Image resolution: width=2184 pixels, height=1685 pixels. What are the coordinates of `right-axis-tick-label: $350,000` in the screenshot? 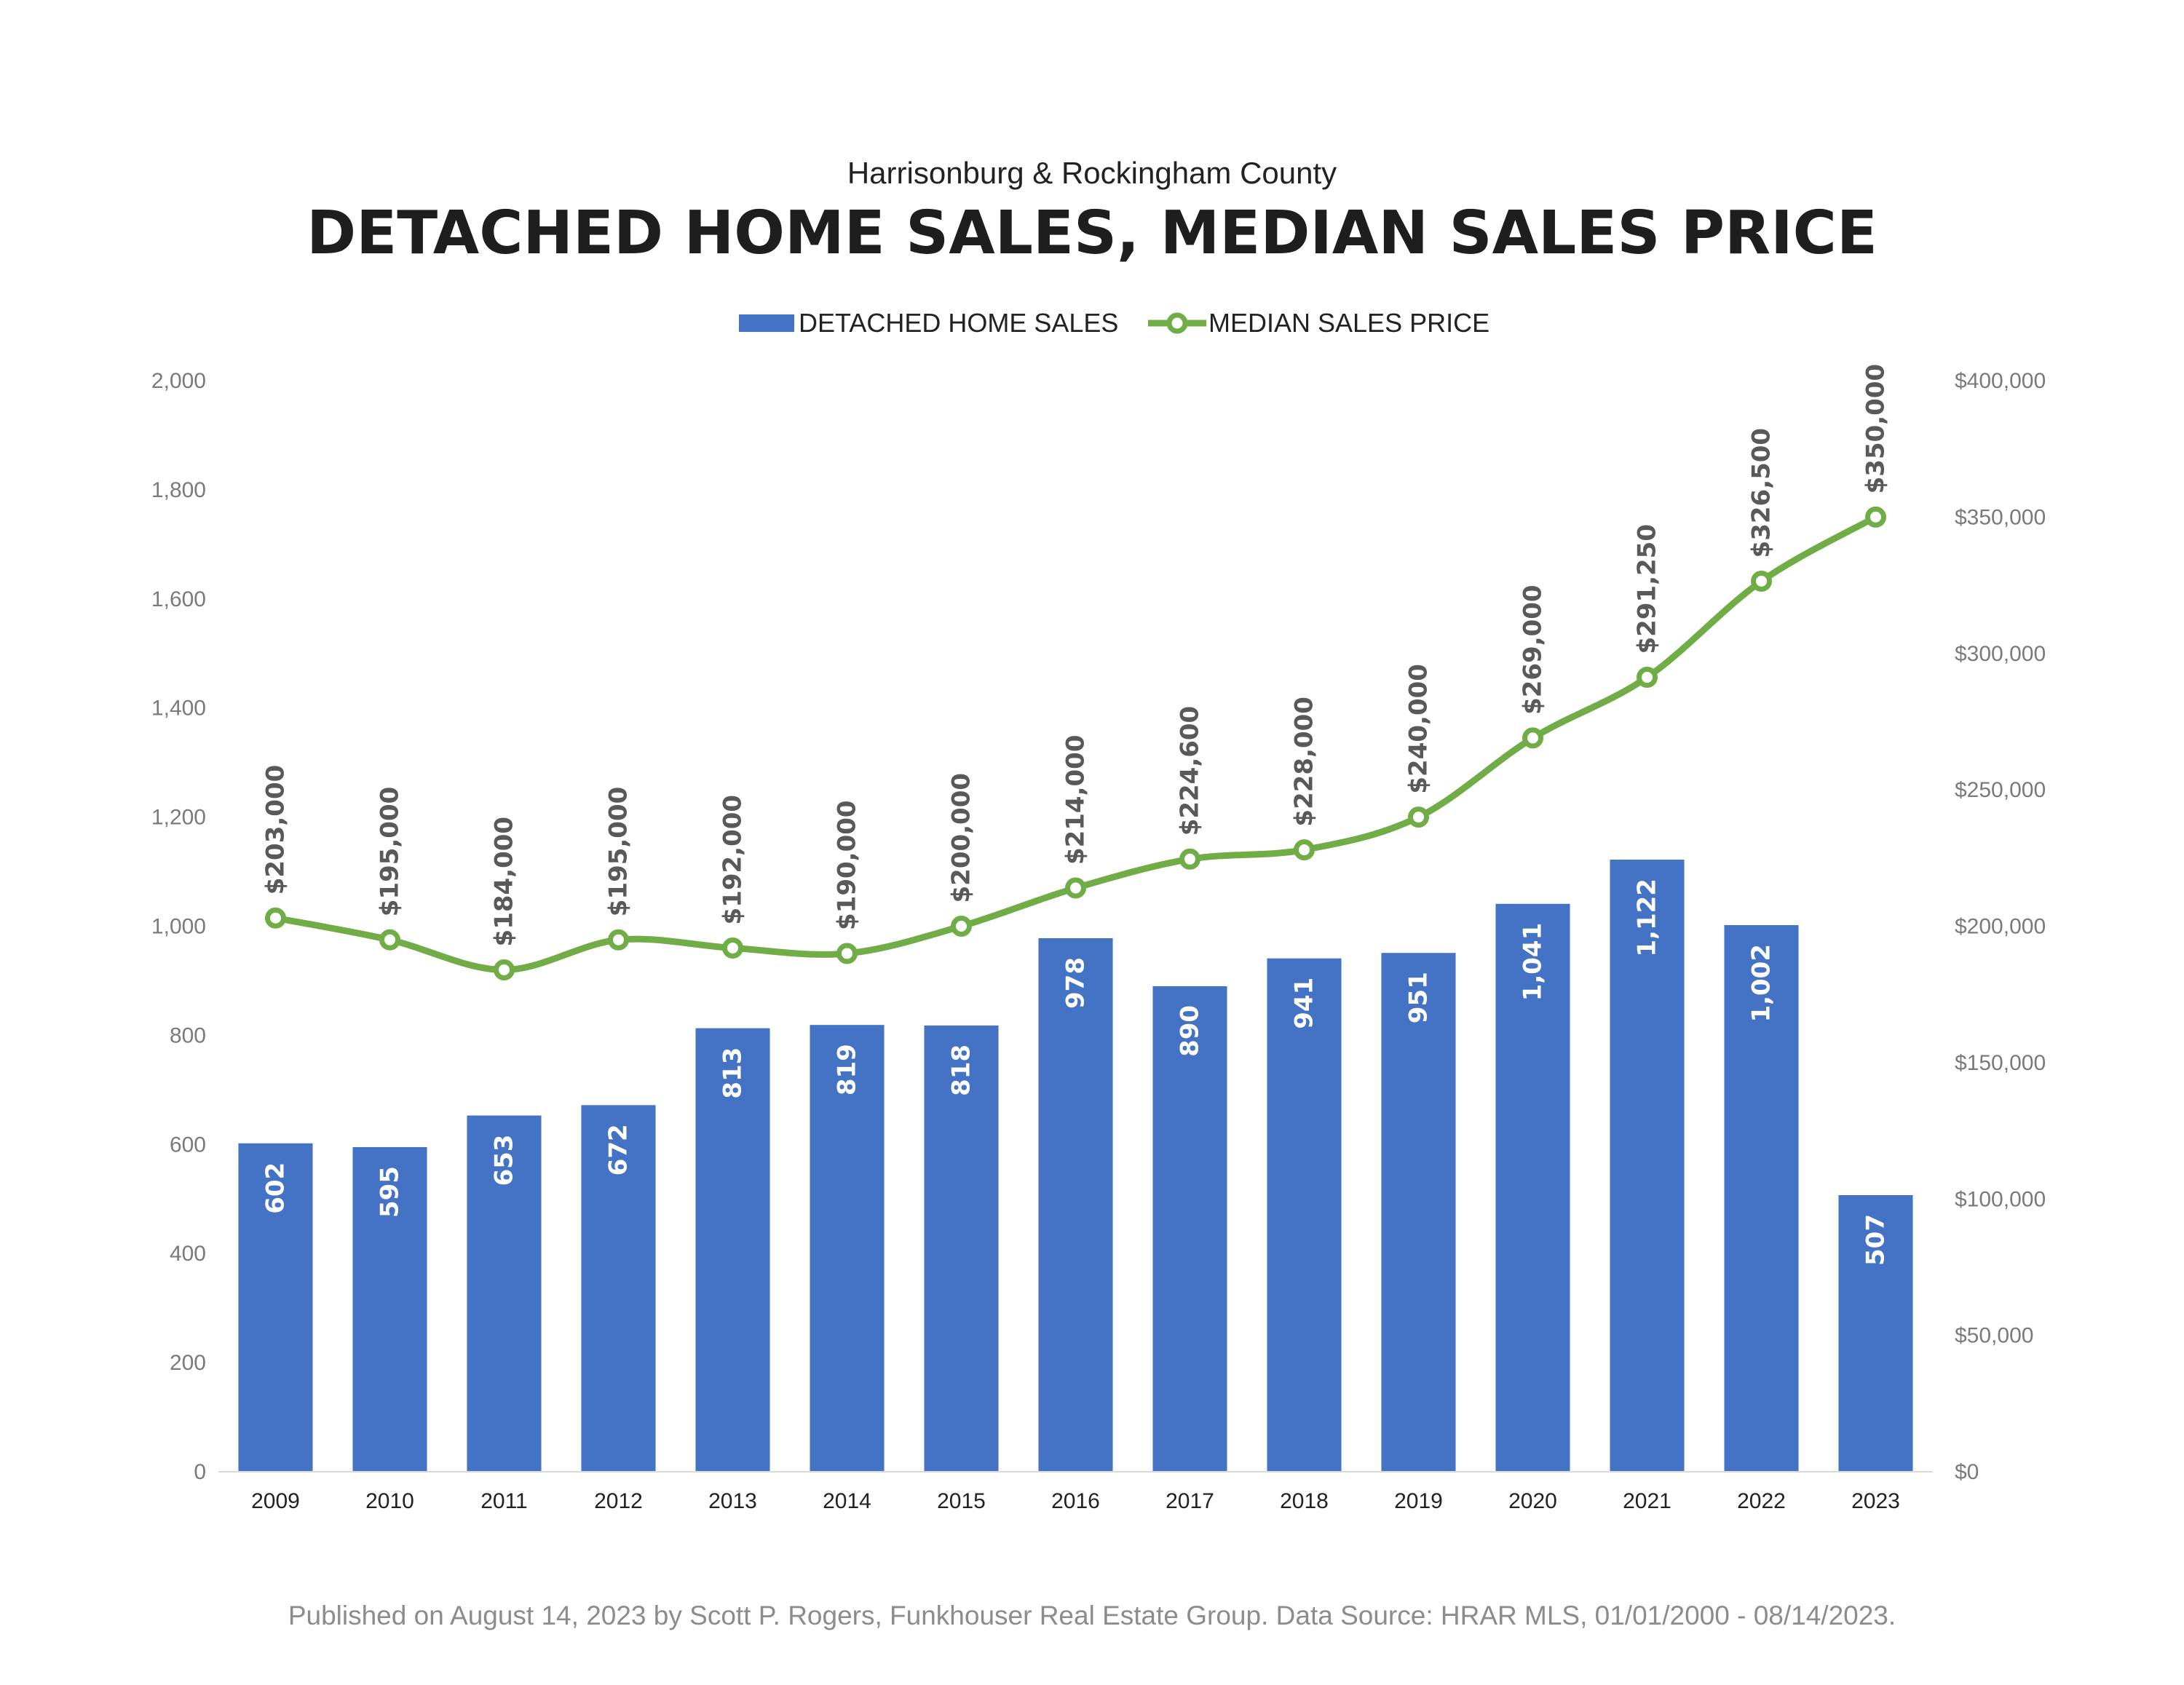 It's located at (2000, 517).